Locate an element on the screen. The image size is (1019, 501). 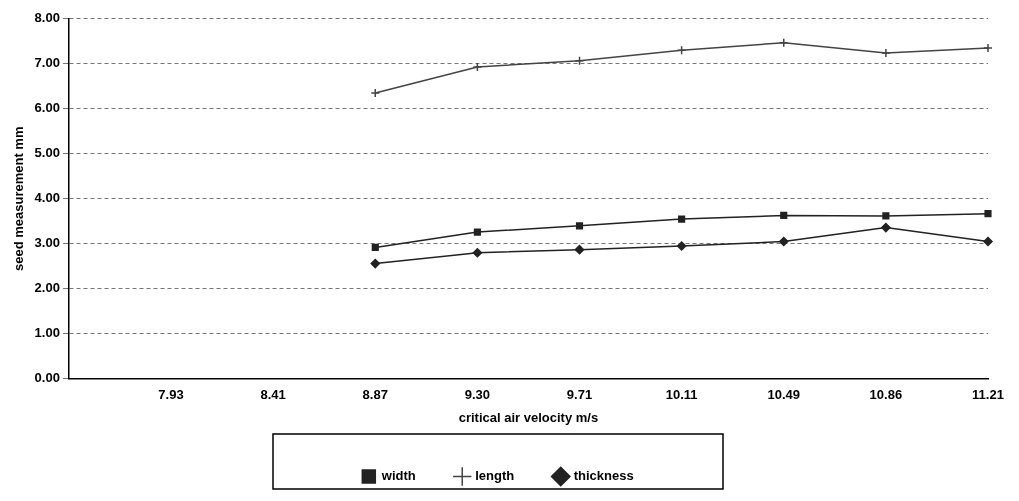
legend-label: length is located at coordinates (495, 476).